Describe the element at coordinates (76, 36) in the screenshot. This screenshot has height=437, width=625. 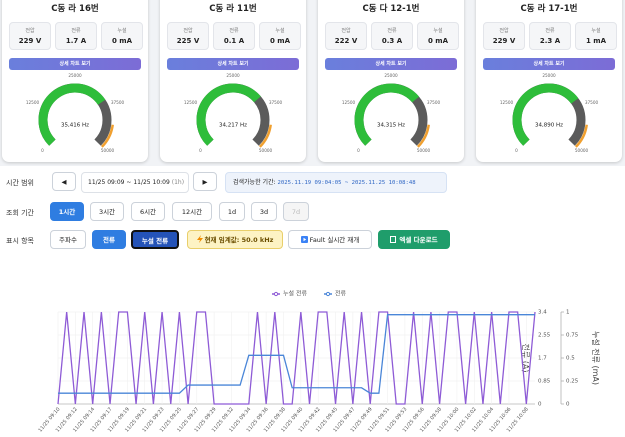
I see `metric-box: 전류 1.7 A` at that location.